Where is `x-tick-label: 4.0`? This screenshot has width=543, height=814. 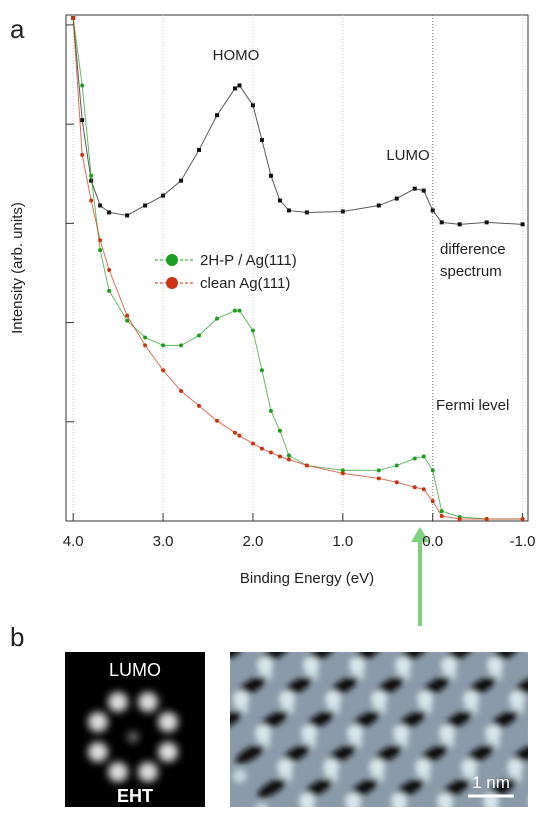
x-tick-label: 4.0 is located at coordinates (73, 541).